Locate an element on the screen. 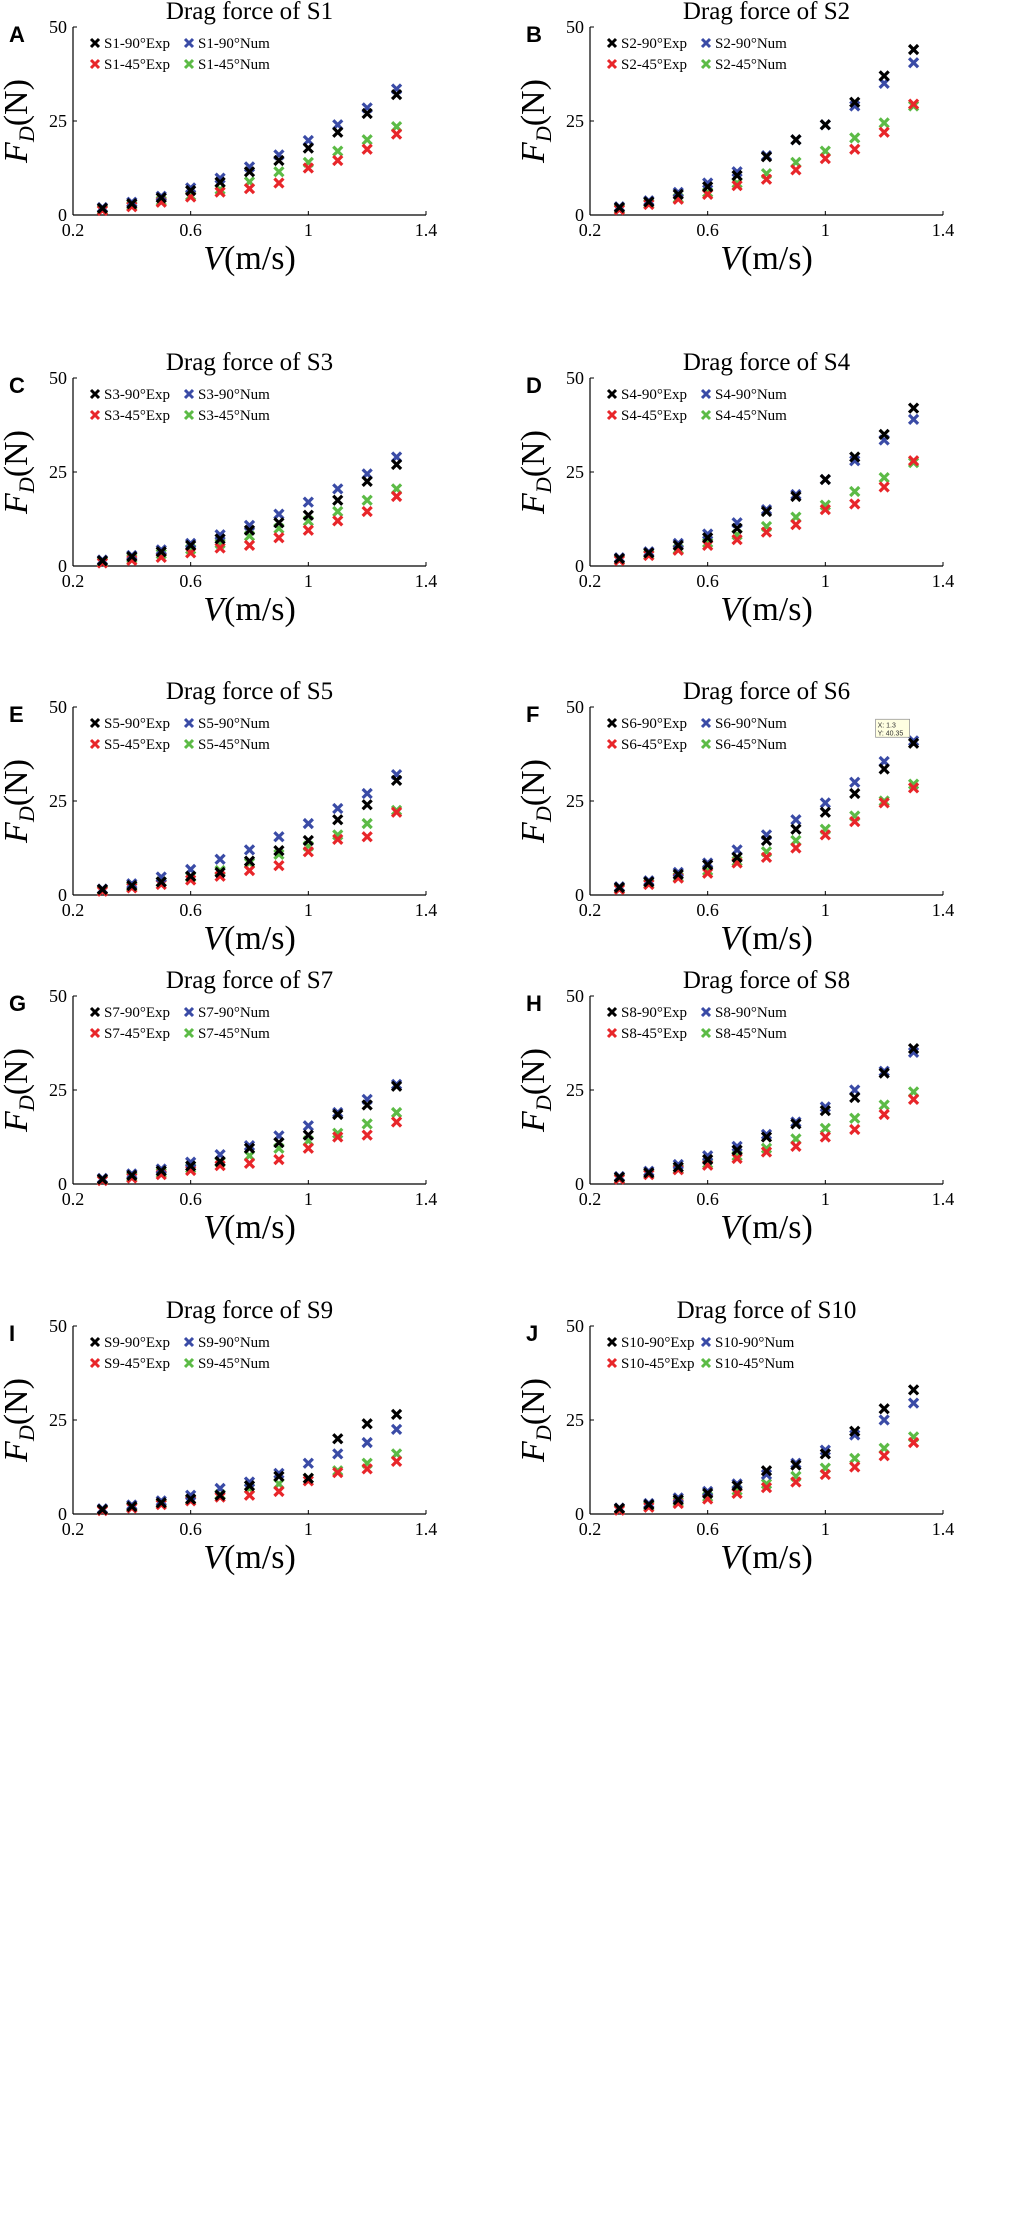 Image resolution: width=1016 pixels, height=2220 pixels. legend-entry: S7-45°Num is located at coordinates (226, 1034).